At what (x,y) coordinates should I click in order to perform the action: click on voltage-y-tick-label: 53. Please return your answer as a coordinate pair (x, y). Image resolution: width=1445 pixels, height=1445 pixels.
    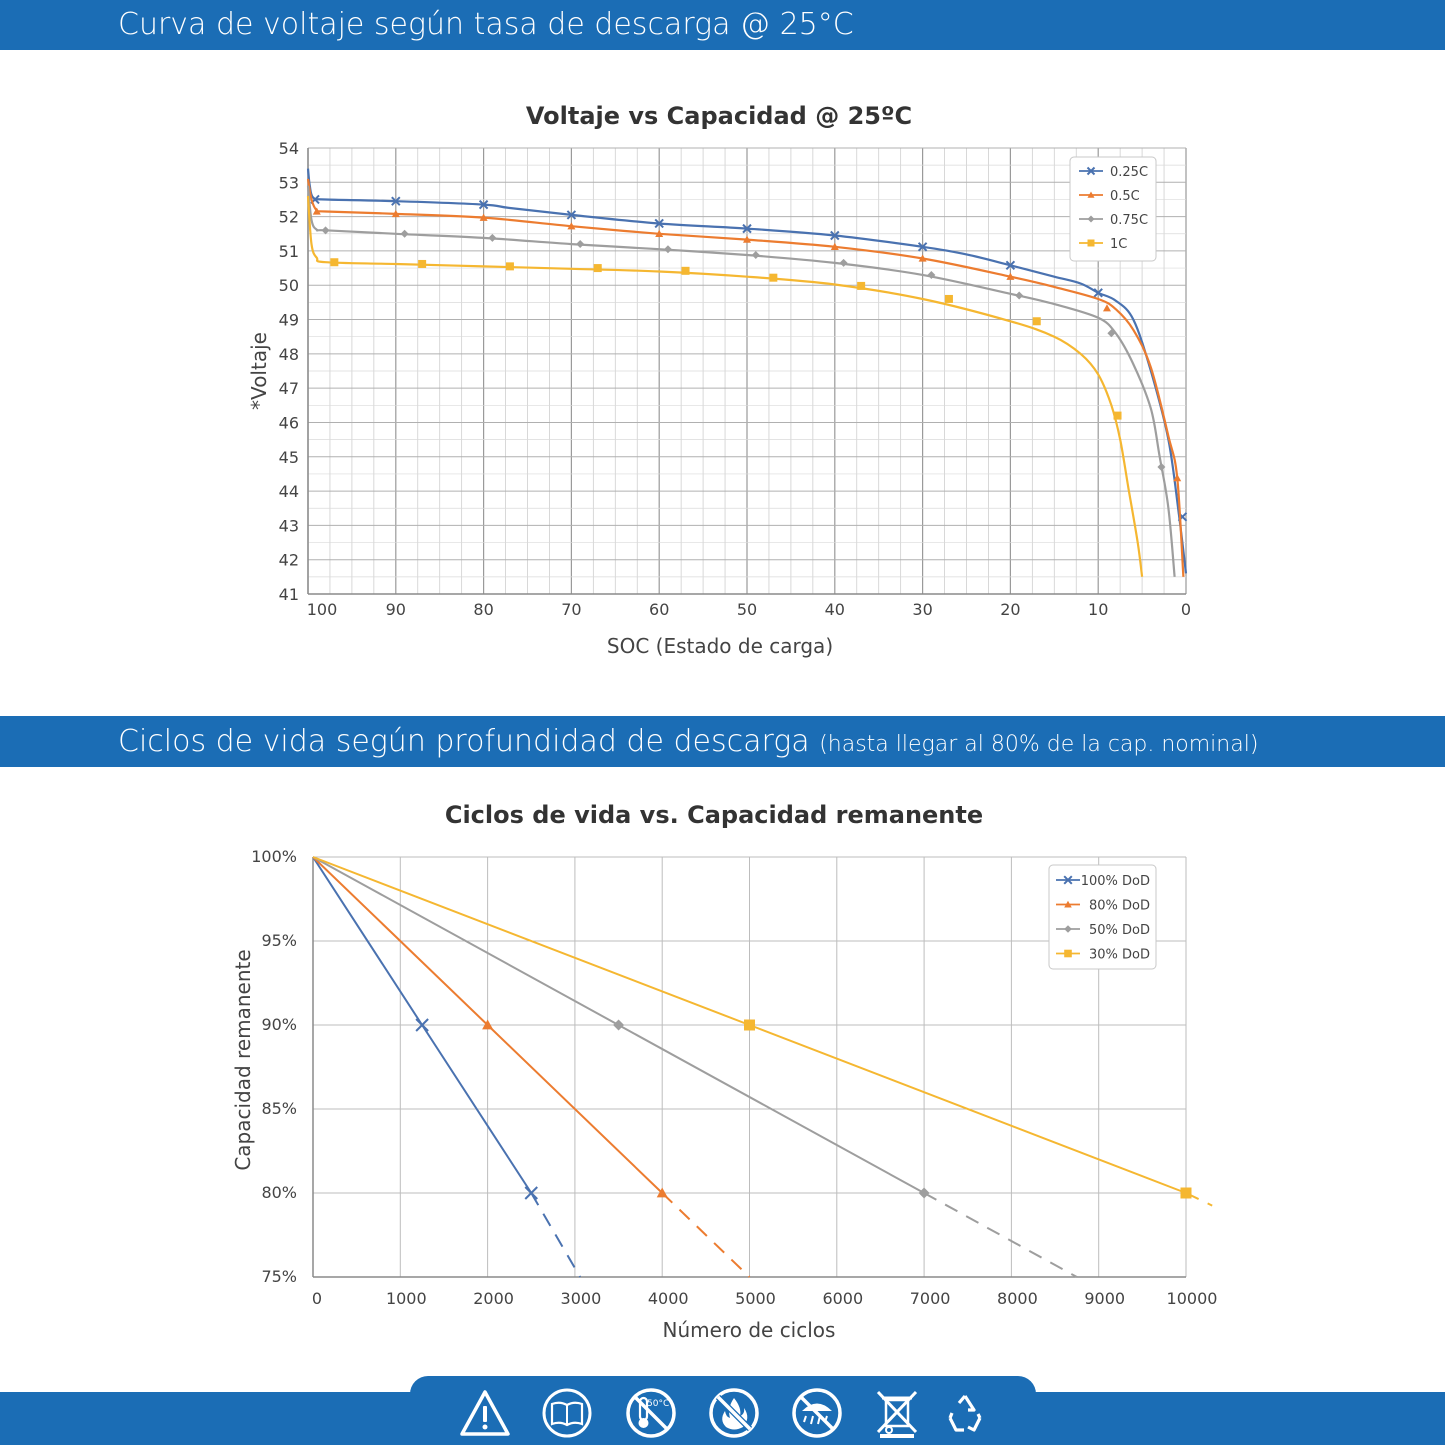
    Looking at the image, I should click on (289, 182).